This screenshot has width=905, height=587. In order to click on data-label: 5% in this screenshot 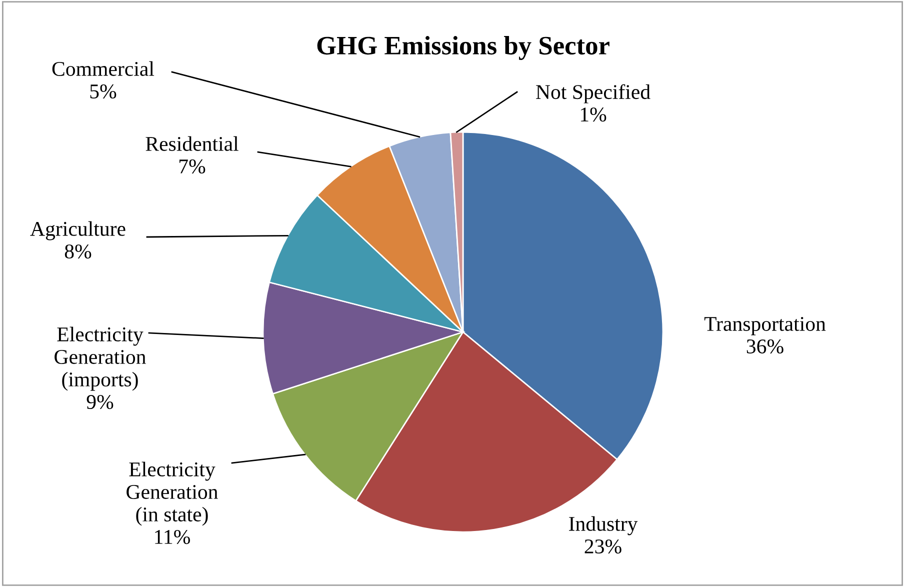, I will do `click(103, 91)`.